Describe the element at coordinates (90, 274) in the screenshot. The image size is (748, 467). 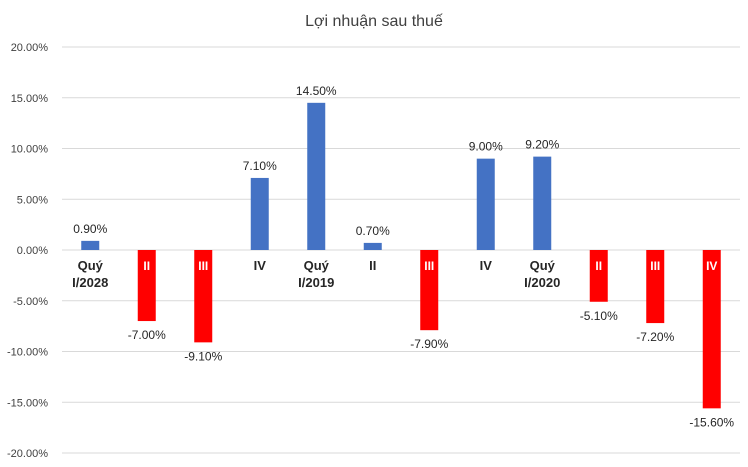
I see `category-label: Quý I/2028` at that location.